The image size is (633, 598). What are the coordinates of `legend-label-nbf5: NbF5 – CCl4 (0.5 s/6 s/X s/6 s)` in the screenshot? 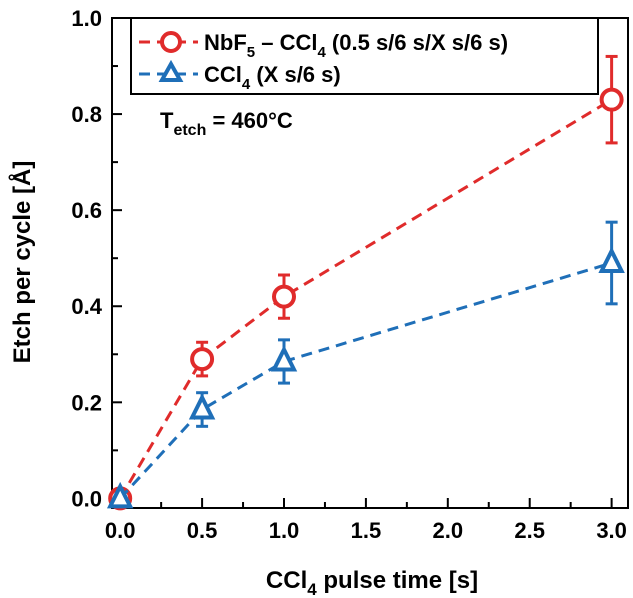 It's located at (356, 45).